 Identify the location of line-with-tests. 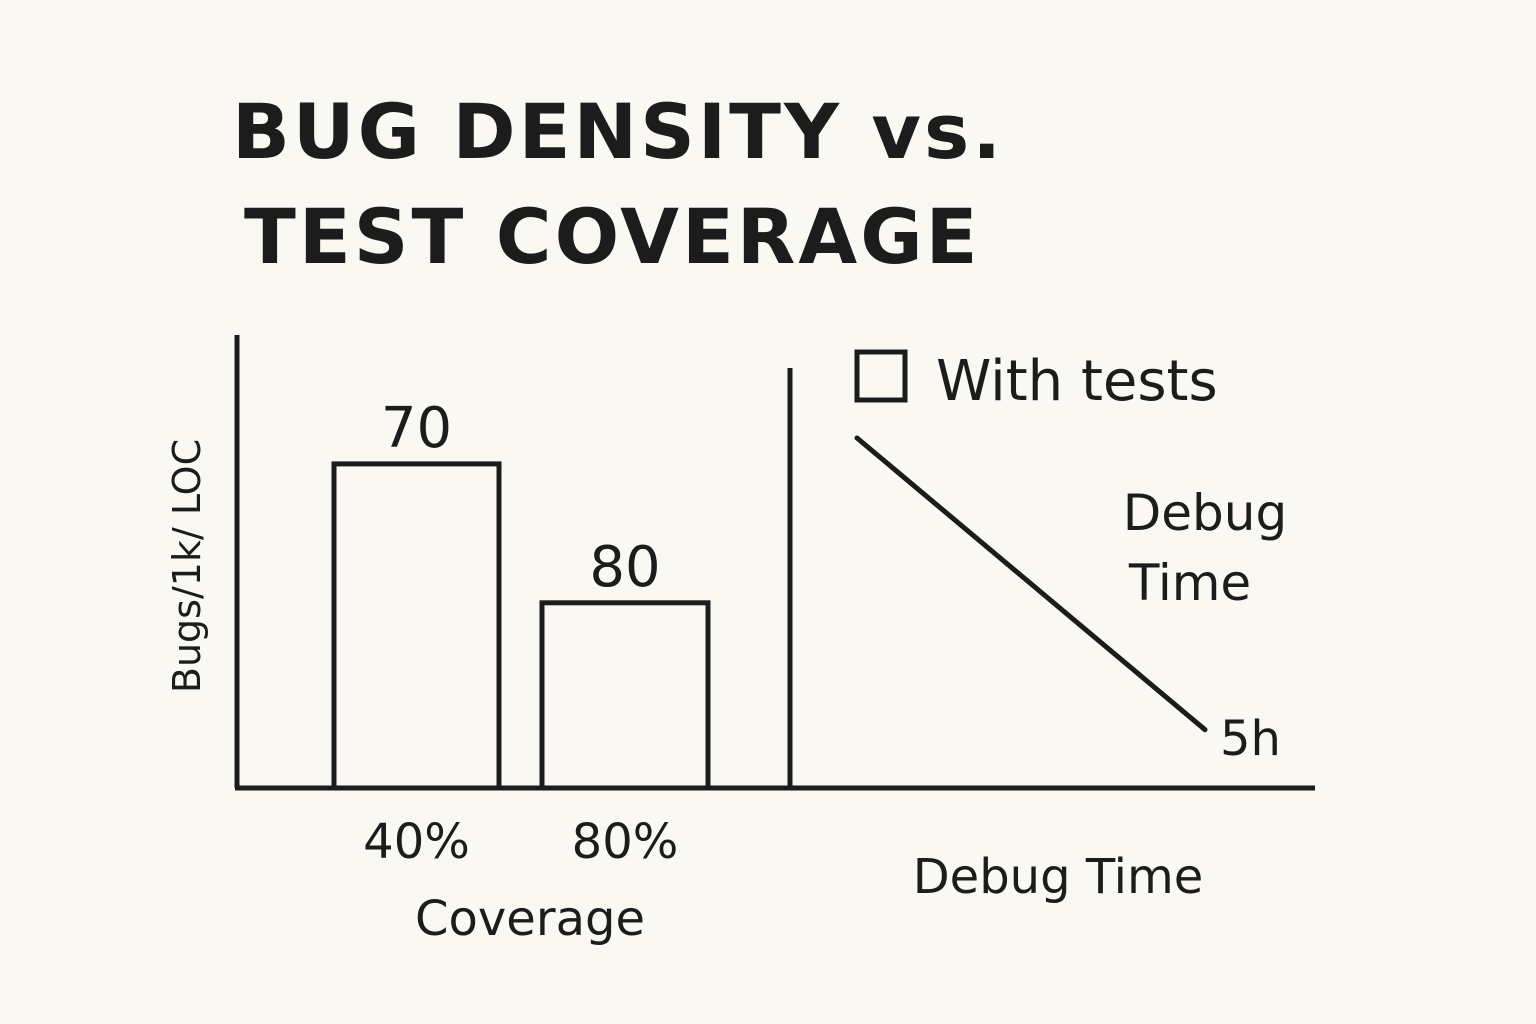
(1031, 584).